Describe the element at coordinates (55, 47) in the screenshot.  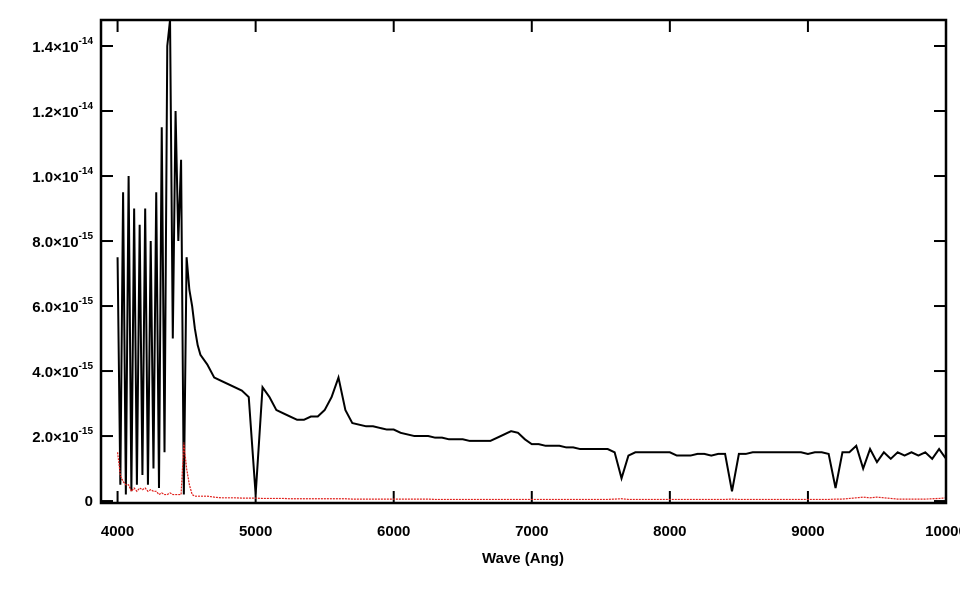
I see `y-tick-label-base: 1.4×10` at that location.